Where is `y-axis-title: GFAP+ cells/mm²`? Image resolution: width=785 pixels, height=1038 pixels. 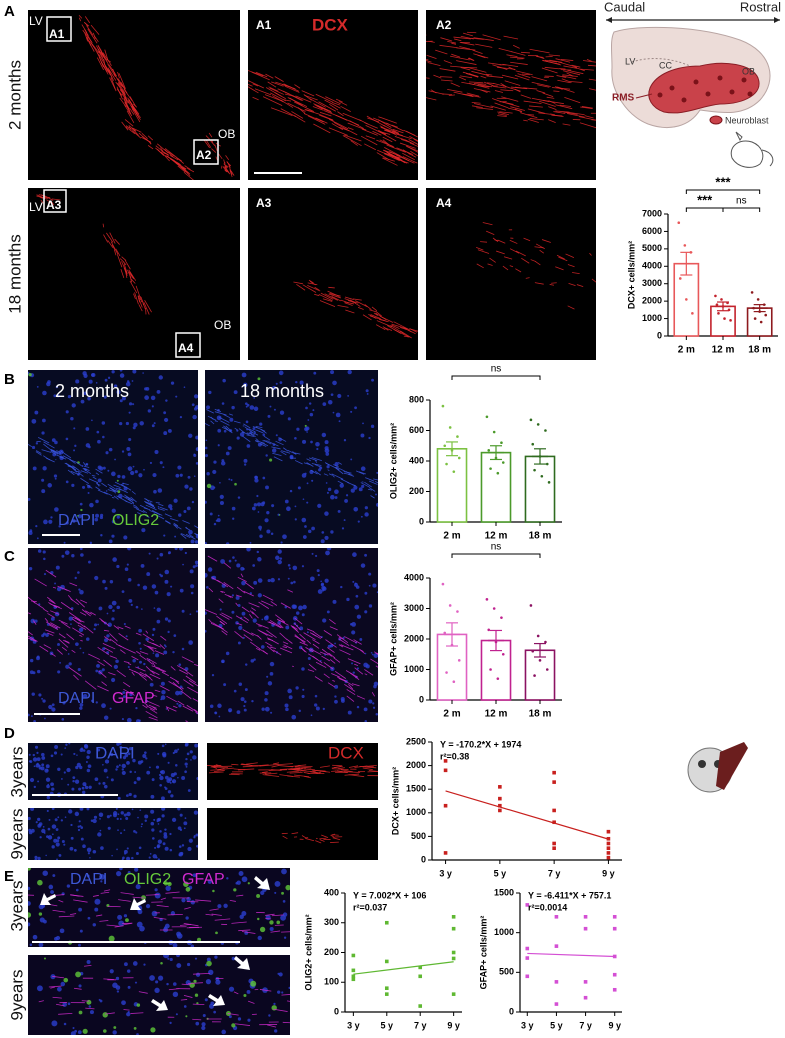
y-axis-title: GFAP+ cells/mm² is located at coordinates (483, 953).